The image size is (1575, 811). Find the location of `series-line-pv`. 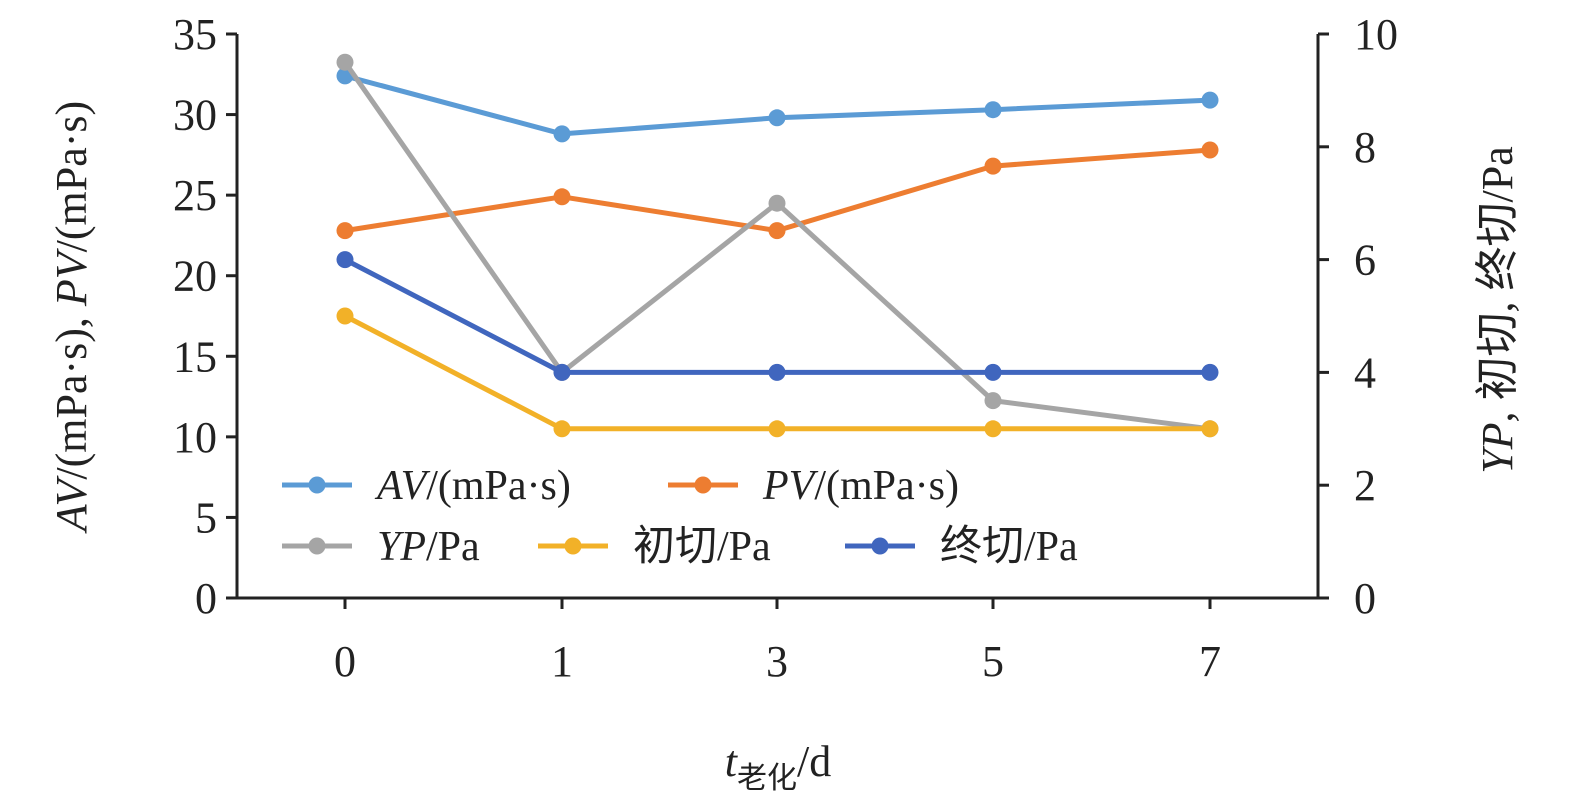

series-line-pv is located at coordinates (777, 190).